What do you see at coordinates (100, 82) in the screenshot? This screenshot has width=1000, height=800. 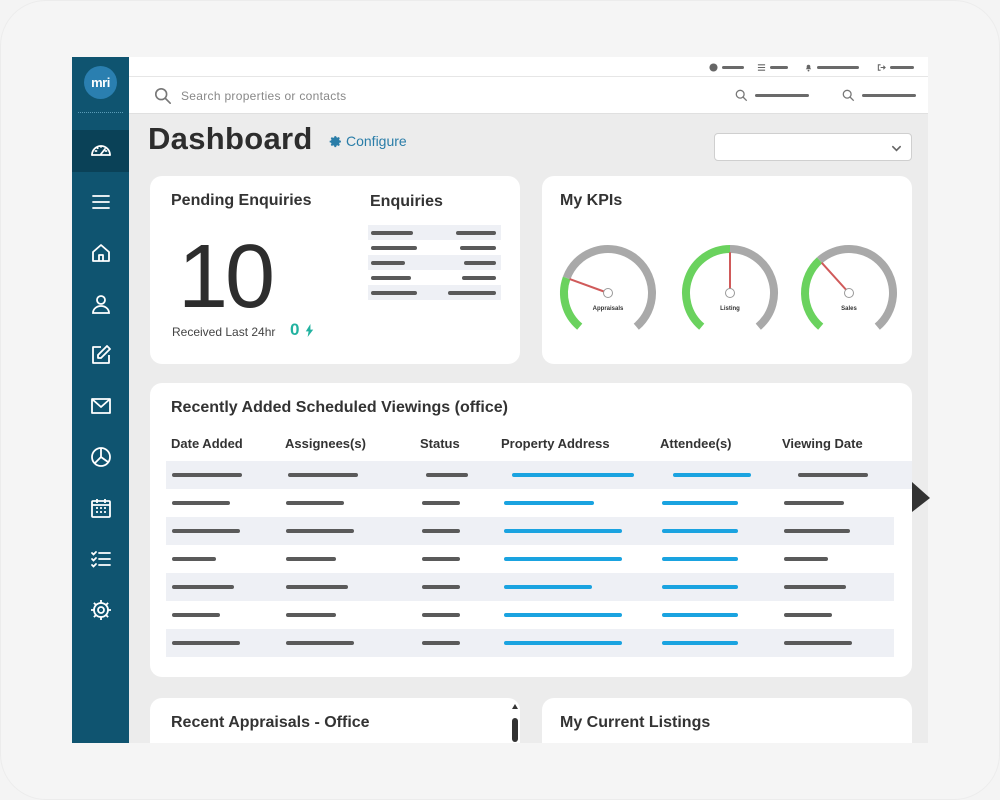 I see `mri-logo: mri` at bounding box center [100, 82].